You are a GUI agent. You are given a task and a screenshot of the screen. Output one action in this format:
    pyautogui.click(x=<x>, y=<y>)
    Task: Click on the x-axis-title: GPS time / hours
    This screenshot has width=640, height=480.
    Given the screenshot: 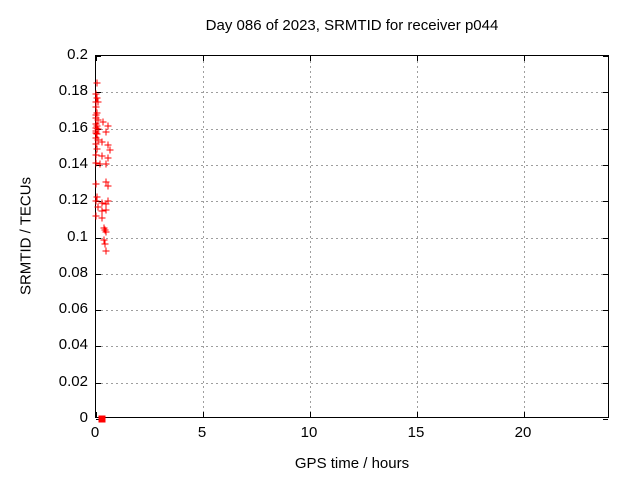 What is the action you would take?
    pyautogui.click(x=352, y=463)
    